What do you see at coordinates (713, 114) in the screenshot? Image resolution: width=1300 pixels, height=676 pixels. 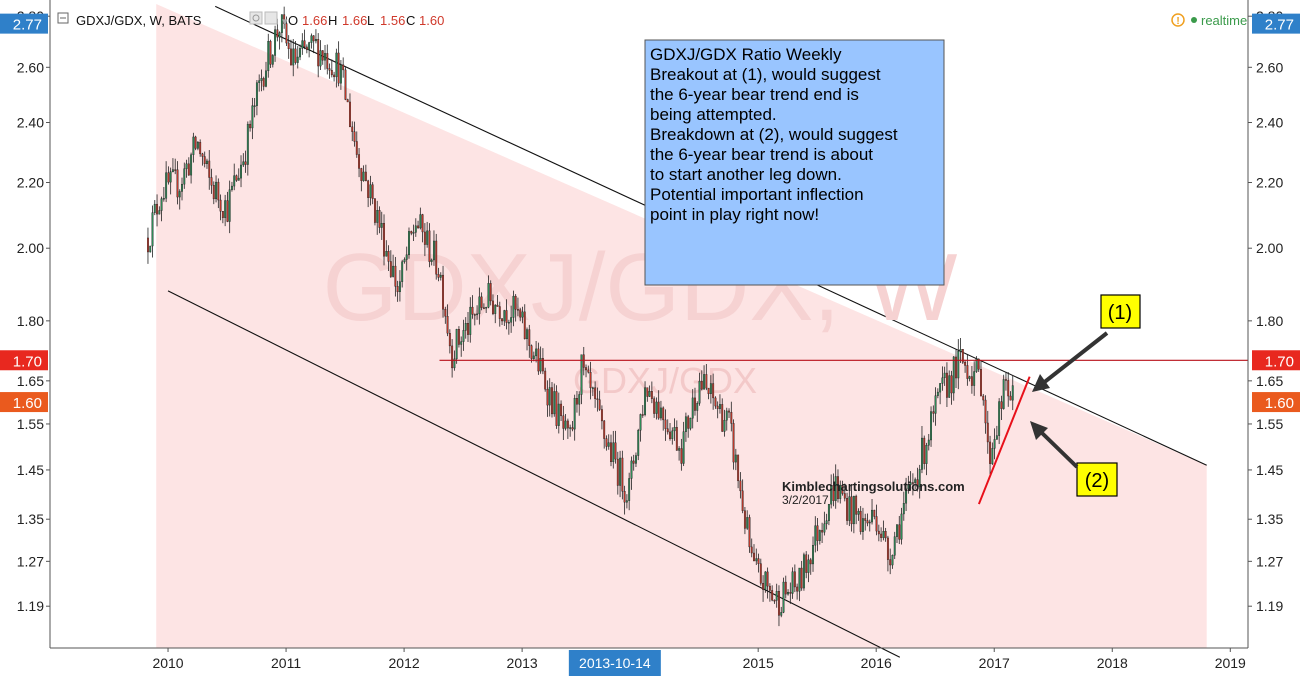 I see `annotation-line: being attempted.` at bounding box center [713, 114].